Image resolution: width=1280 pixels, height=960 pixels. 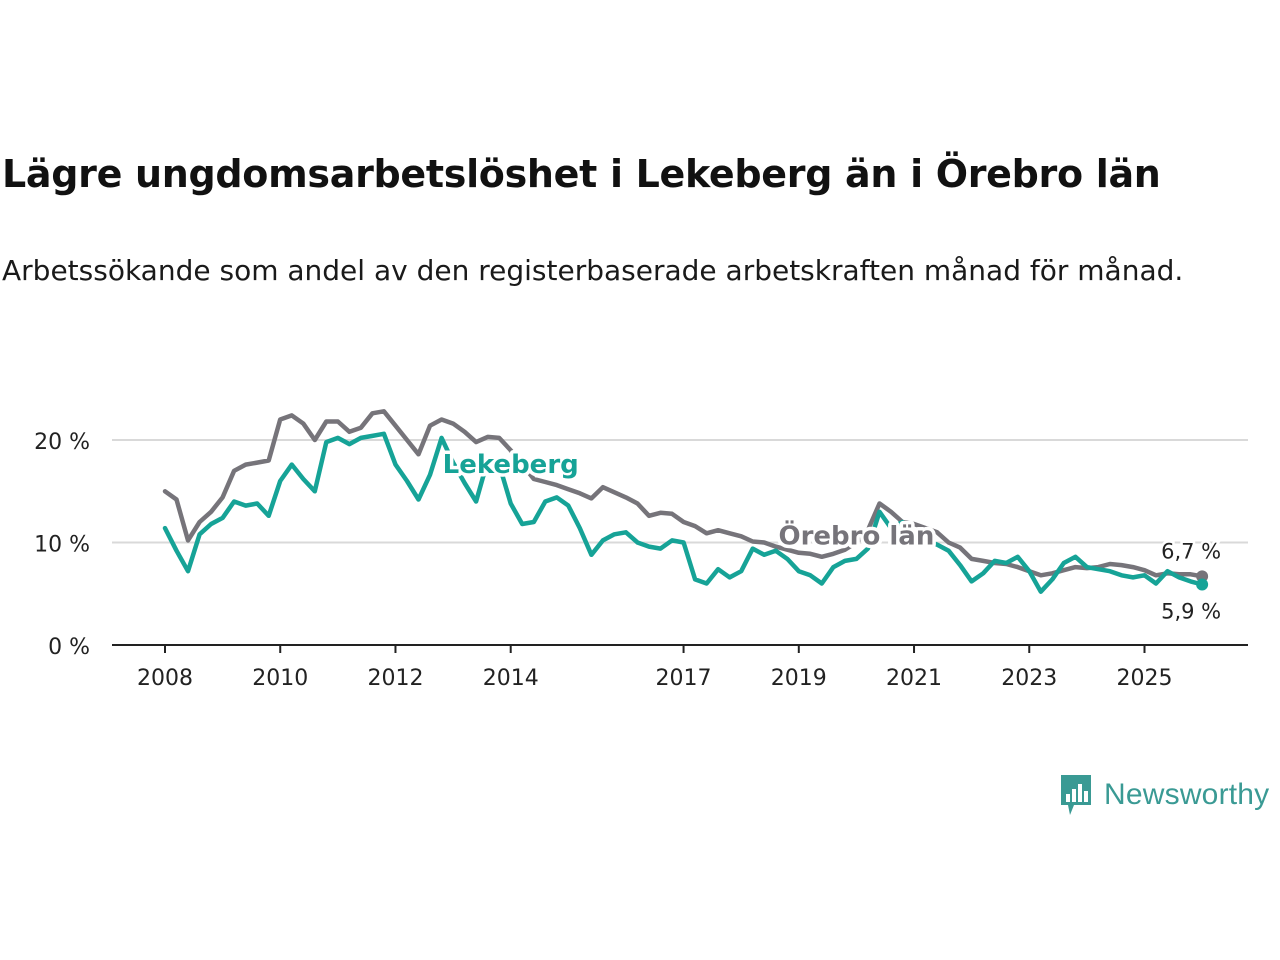 I want to click on x-tick-label: 2012, so click(x=395, y=678).